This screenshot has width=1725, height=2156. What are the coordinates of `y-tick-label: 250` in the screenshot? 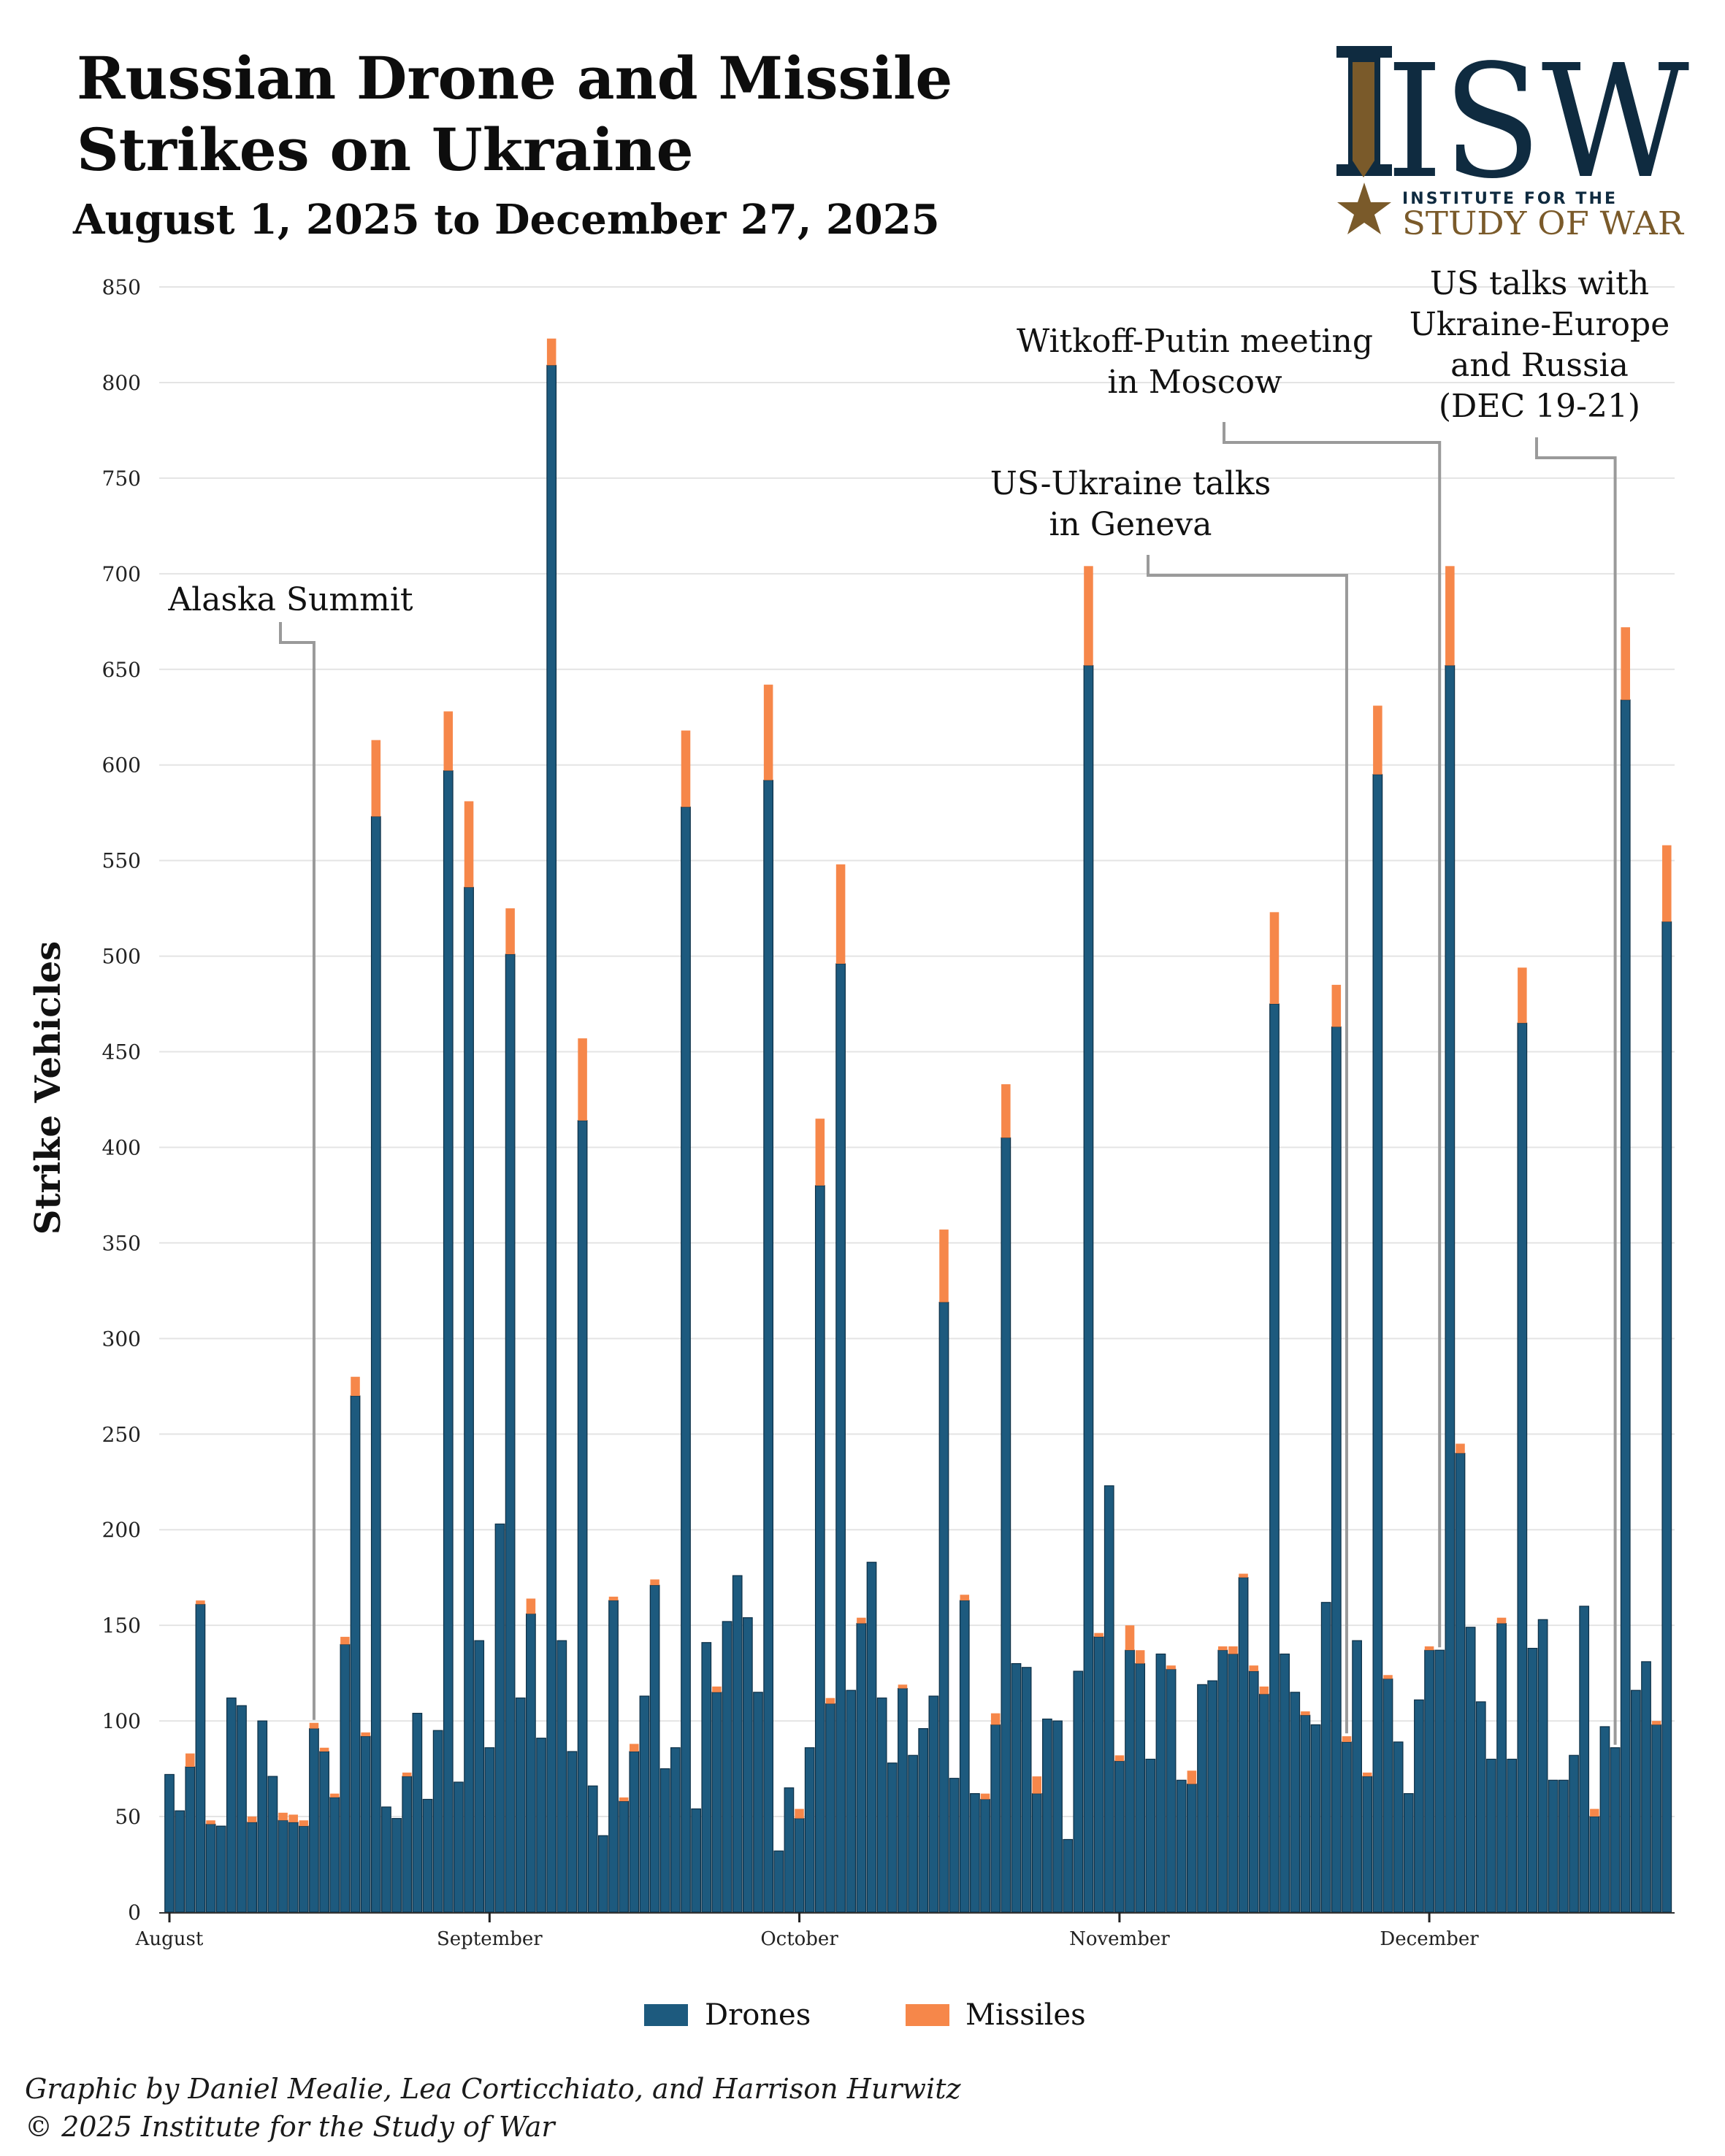 It's located at (121, 1434).